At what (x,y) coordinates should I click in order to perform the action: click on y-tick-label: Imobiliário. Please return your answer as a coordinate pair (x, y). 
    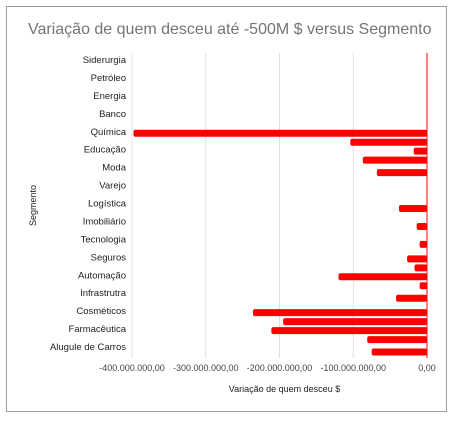
    Looking at the image, I should click on (104, 221).